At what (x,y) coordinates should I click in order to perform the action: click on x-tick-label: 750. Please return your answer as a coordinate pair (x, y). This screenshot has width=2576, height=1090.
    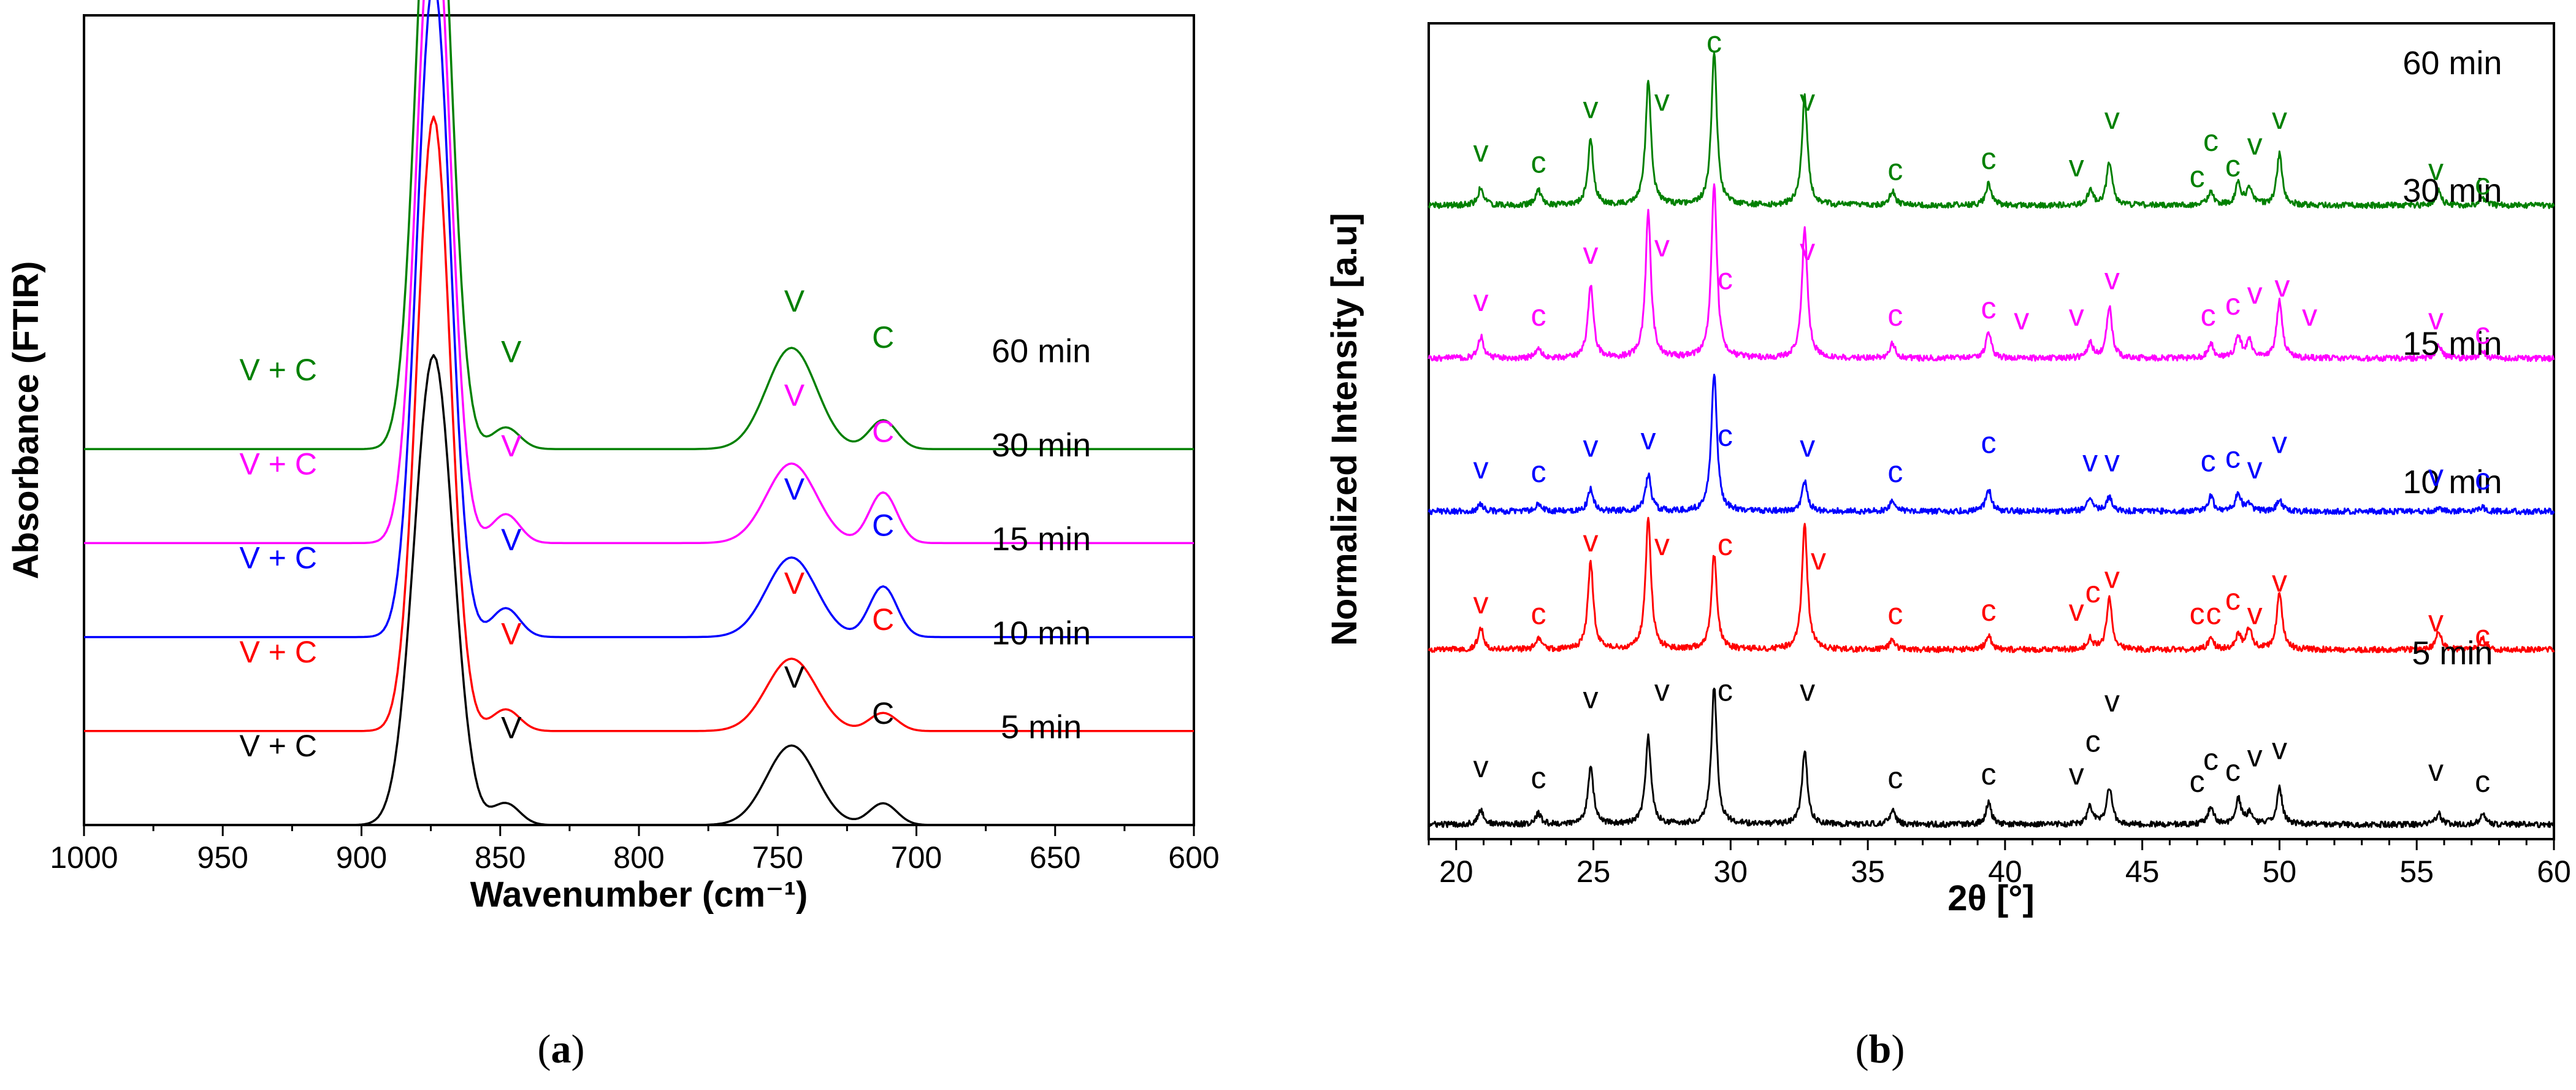
    Looking at the image, I should click on (777, 858).